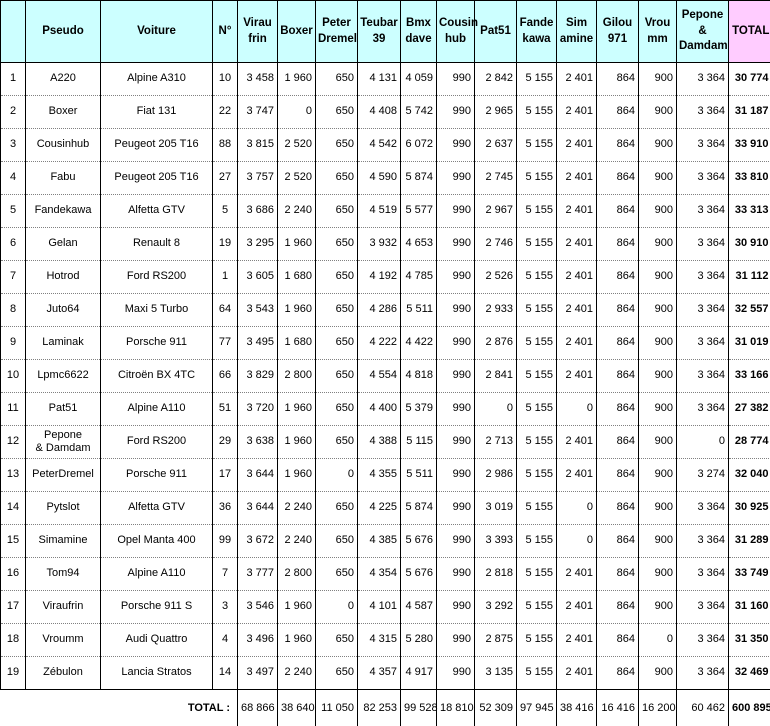 The image size is (770, 726). What do you see at coordinates (157, 112) in the screenshot?
I see `voiture-cell: Fiat 131` at bounding box center [157, 112].